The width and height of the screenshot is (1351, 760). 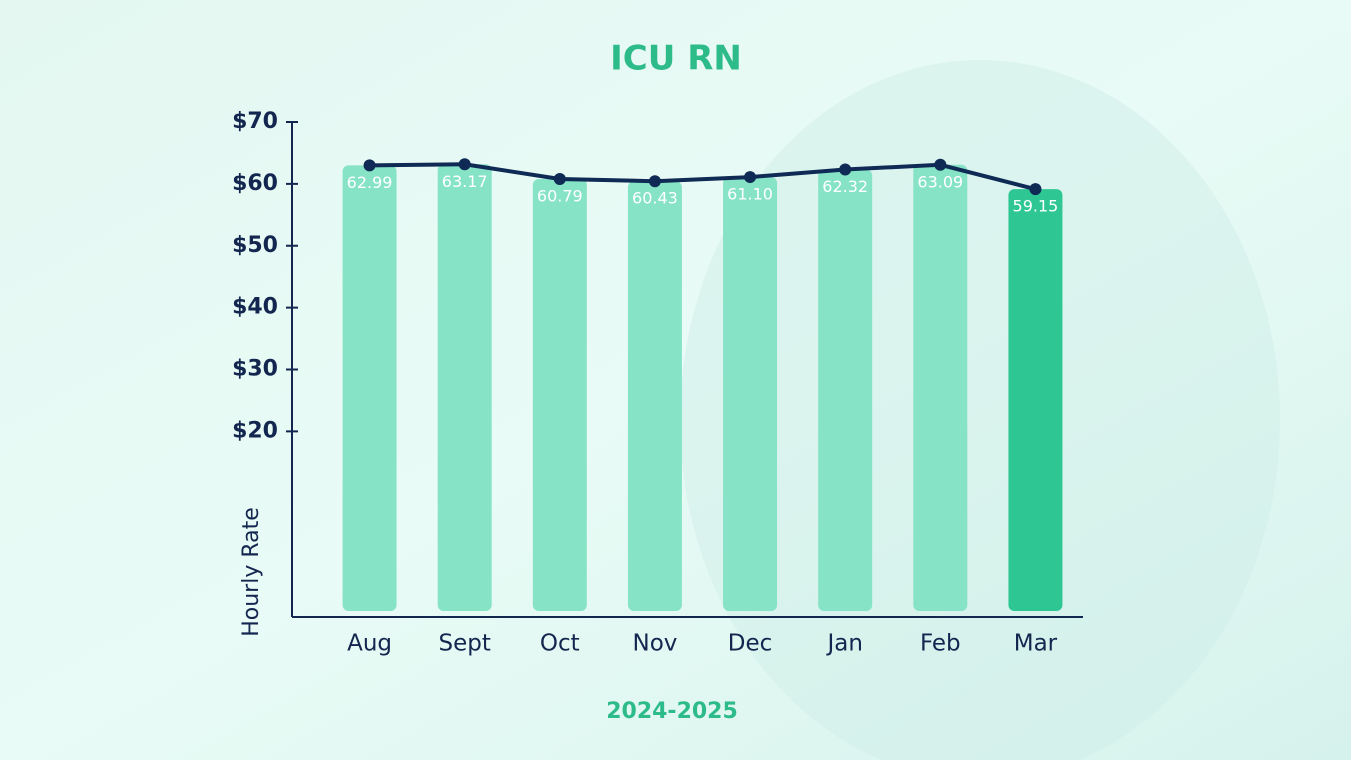 I want to click on data-label: 60.79, so click(x=560, y=195).